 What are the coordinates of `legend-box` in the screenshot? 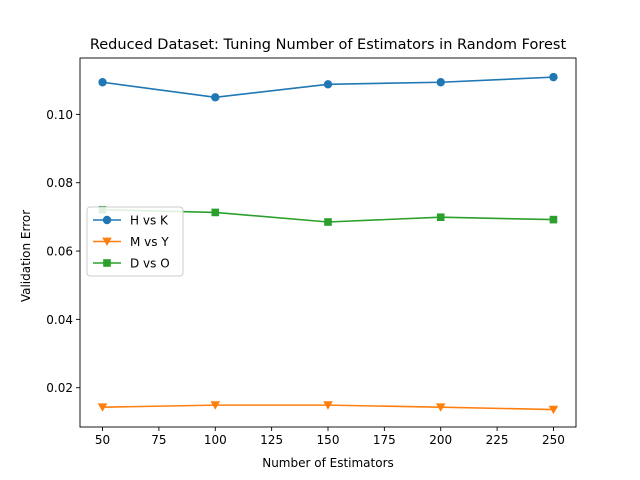 It's located at (135, 241).